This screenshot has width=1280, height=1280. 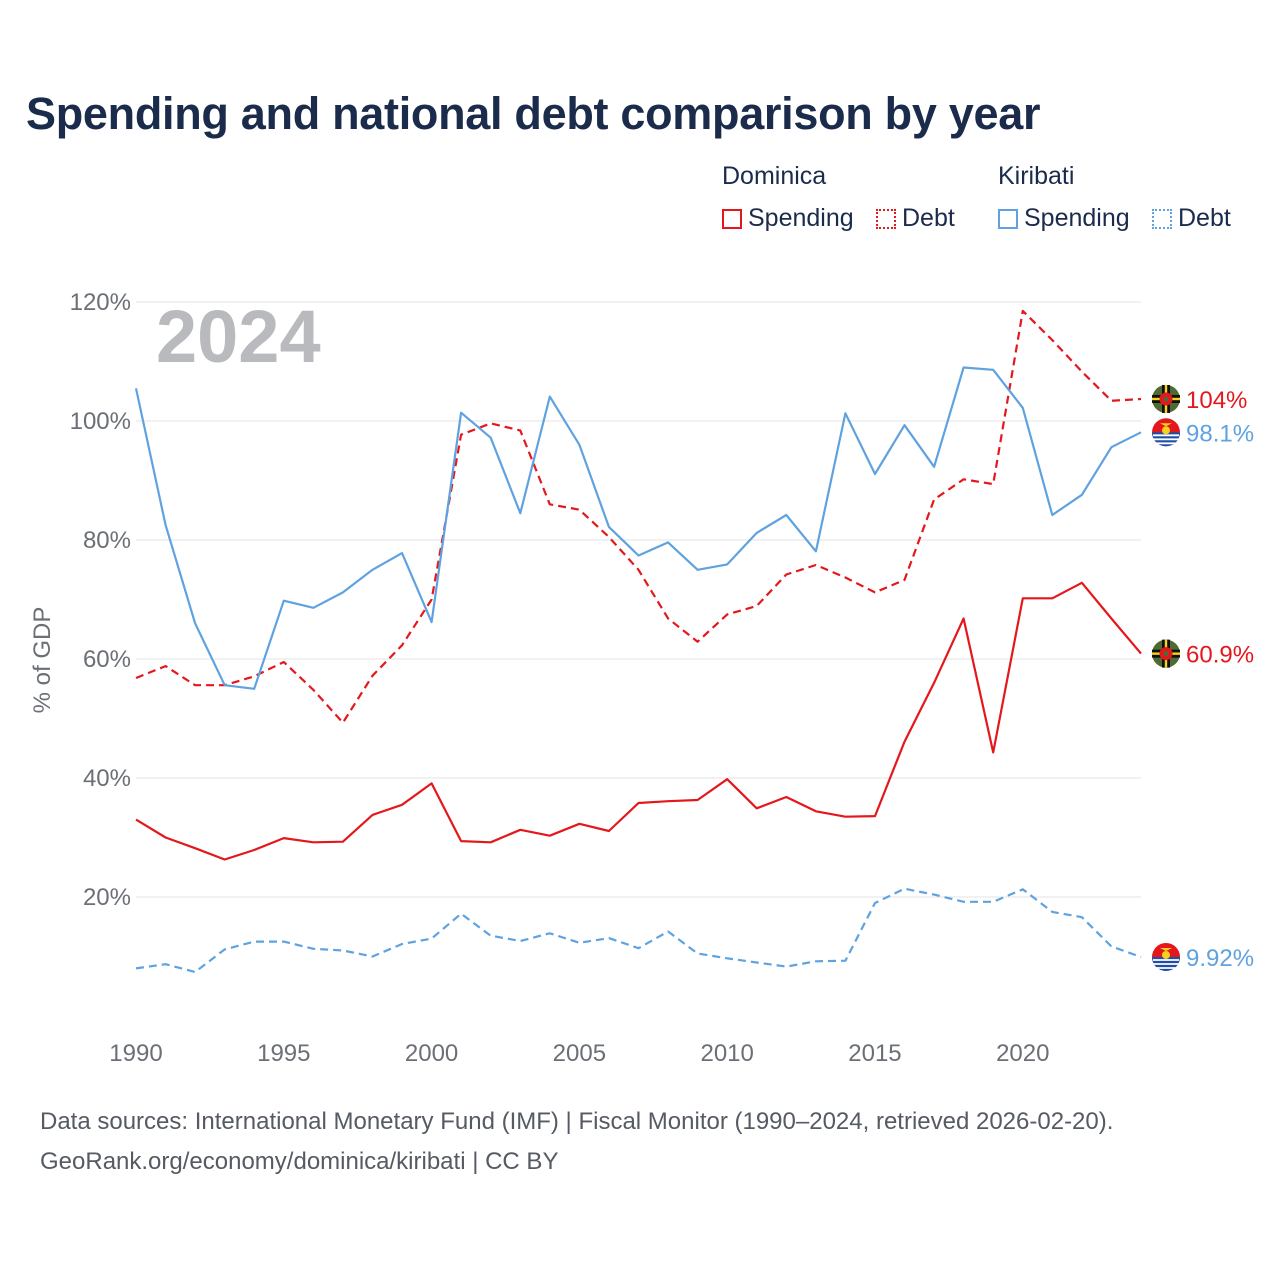 What do you see at coordinates (1216, 400) in the screenshot?
I see `end-value-label: 104%` at bounding box center [1216, 400].